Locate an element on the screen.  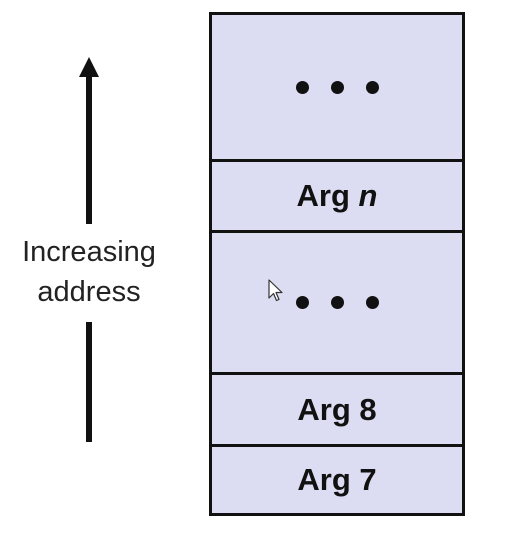
arrow-shaft-lower is located at coordinates (89, 382).